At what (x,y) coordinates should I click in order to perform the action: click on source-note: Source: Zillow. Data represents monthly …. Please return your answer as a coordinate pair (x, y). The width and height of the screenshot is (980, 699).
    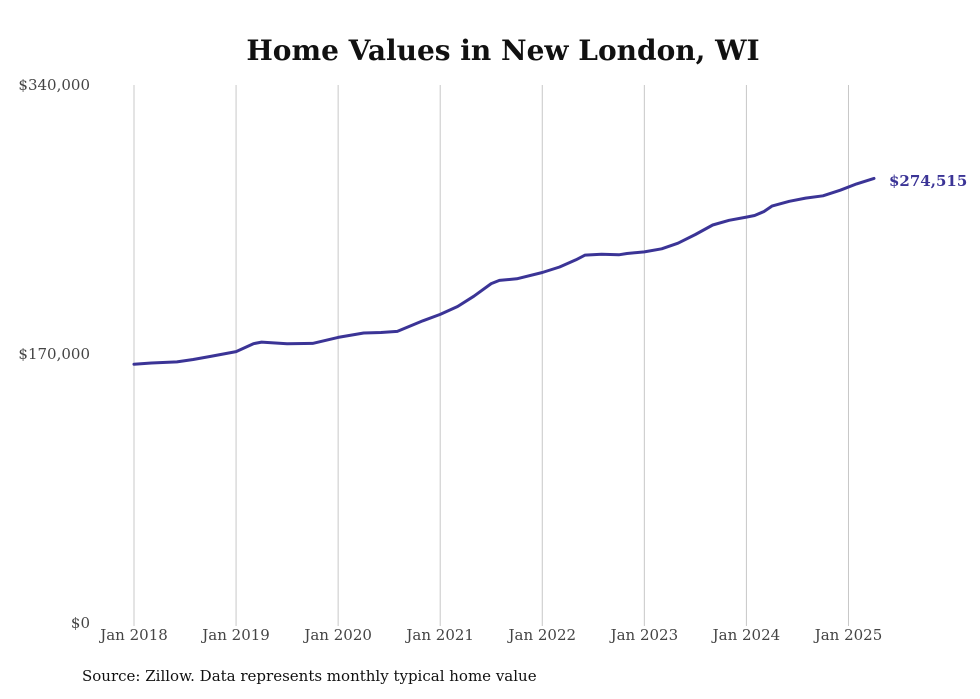
    Looking at the image, I should click on (309, 676).